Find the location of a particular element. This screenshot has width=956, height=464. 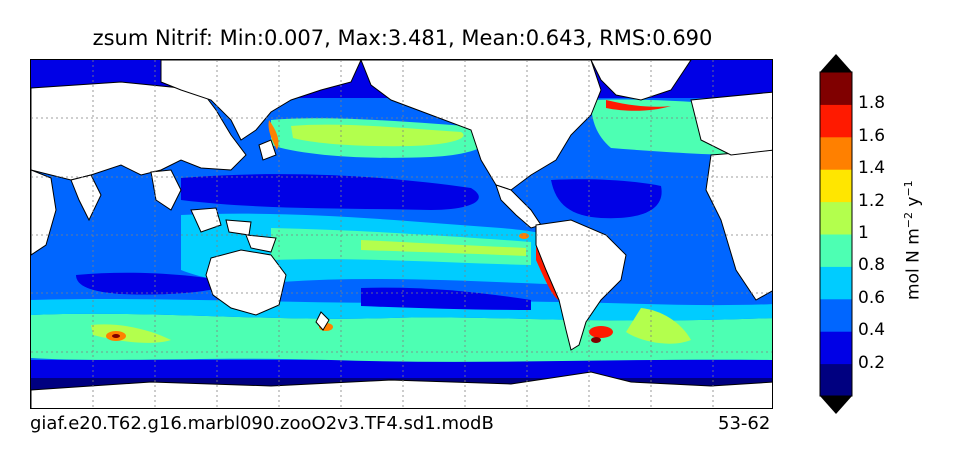

land-japan is located at coordinates (267, 150).